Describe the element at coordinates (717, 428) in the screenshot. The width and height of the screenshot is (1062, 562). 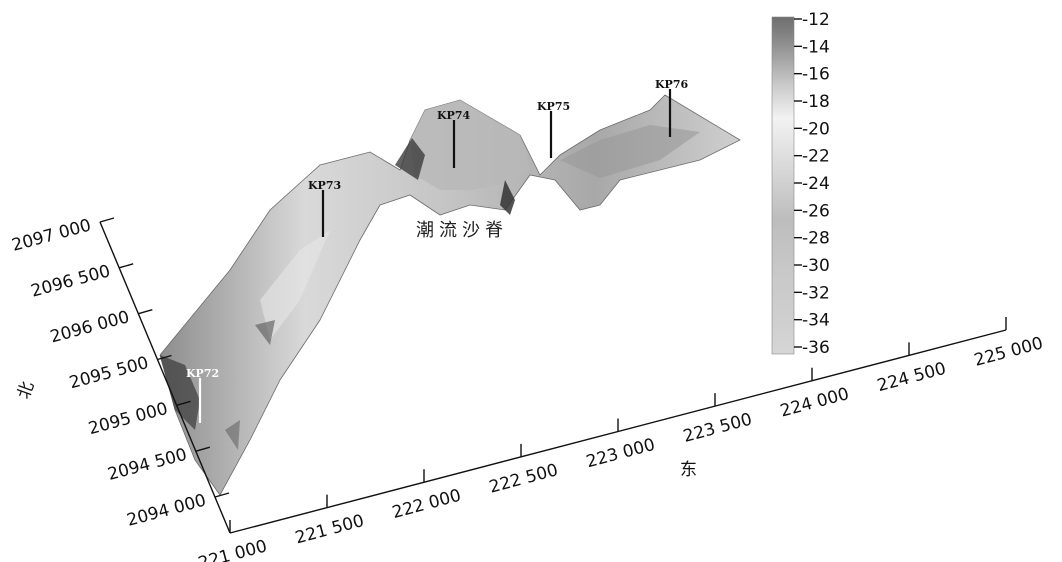
I see `x-tick-label: 223 500` at that location.